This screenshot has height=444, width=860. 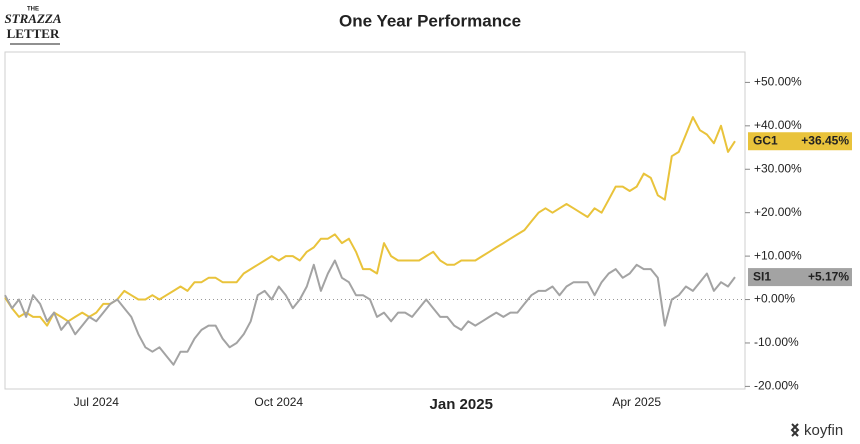 I want to click on y-tick-label: -10.00%, so click(x=776, y=342).